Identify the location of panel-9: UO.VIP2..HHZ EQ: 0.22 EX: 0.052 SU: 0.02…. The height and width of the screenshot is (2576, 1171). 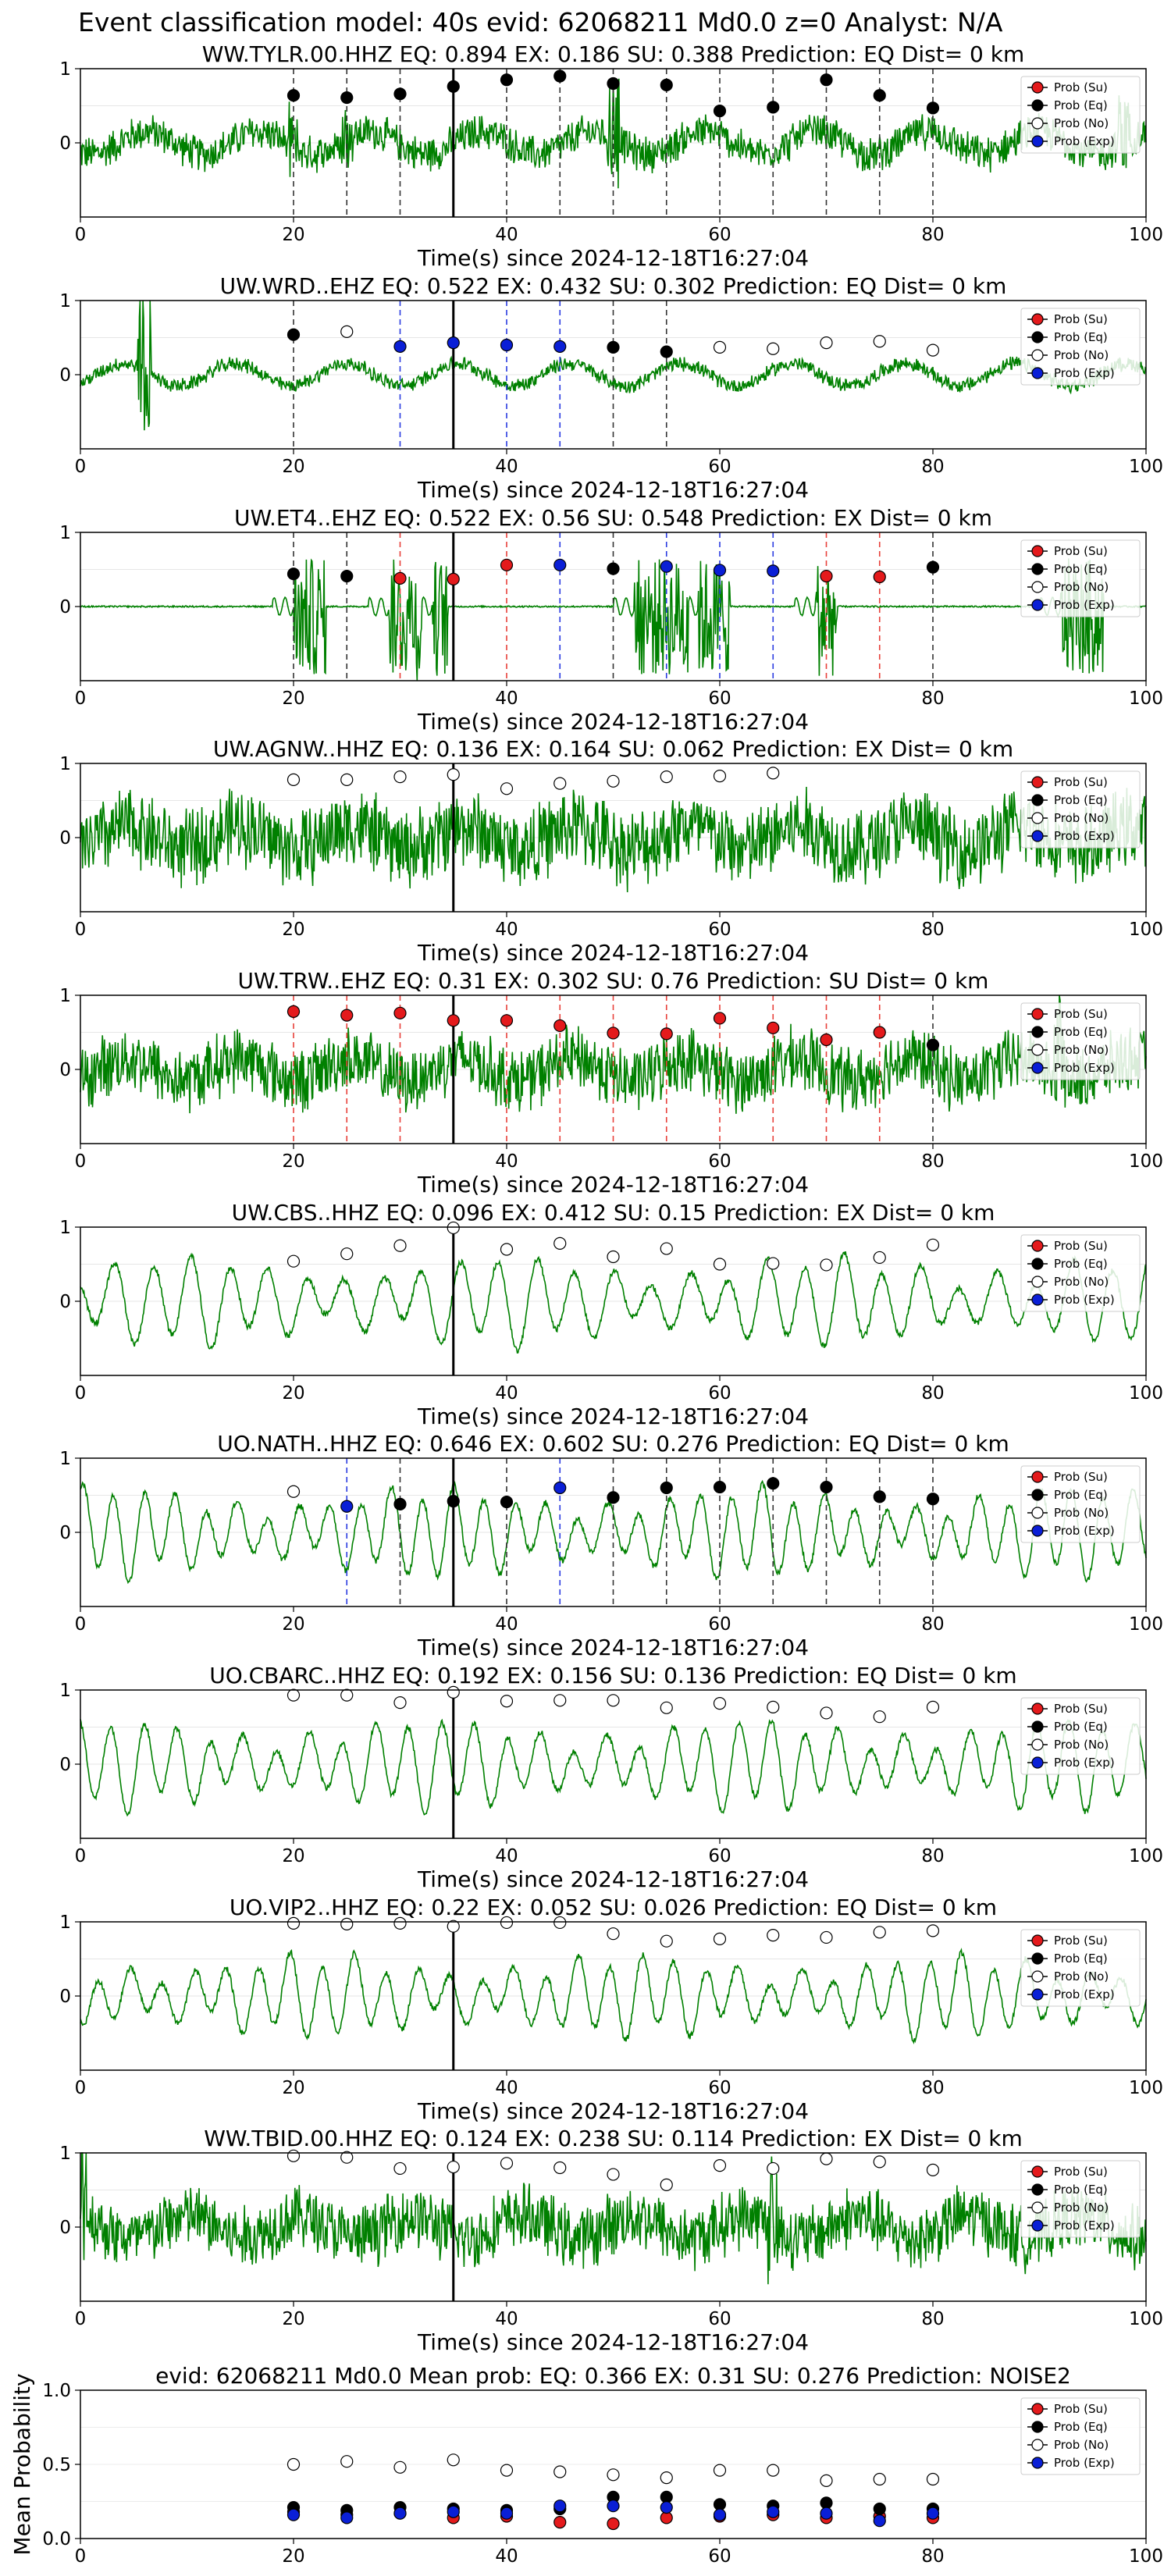
(611, 2009).